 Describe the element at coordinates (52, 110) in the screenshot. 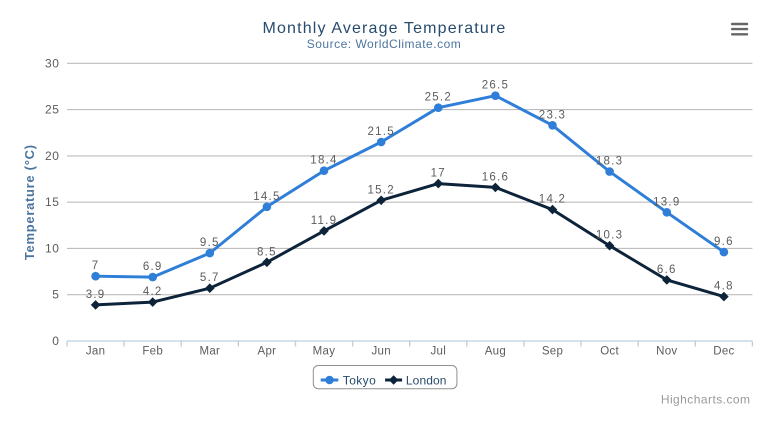

I see `svg-text: 25` at that location.